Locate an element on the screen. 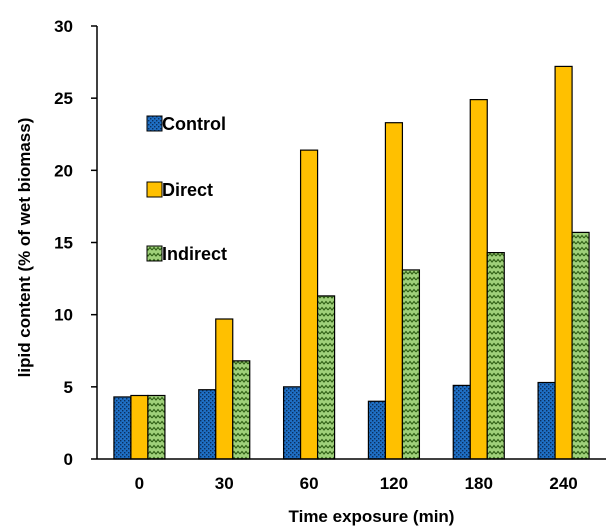 This screenshot has height=529, width=614. y-tick-label: 5 is located at coordinates (68, 387).